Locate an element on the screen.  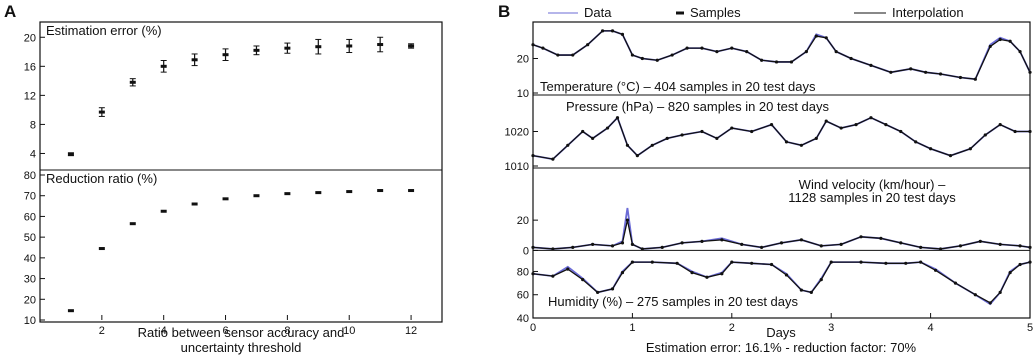
x-tick-label: 6 is located at coordinates (225, 331).